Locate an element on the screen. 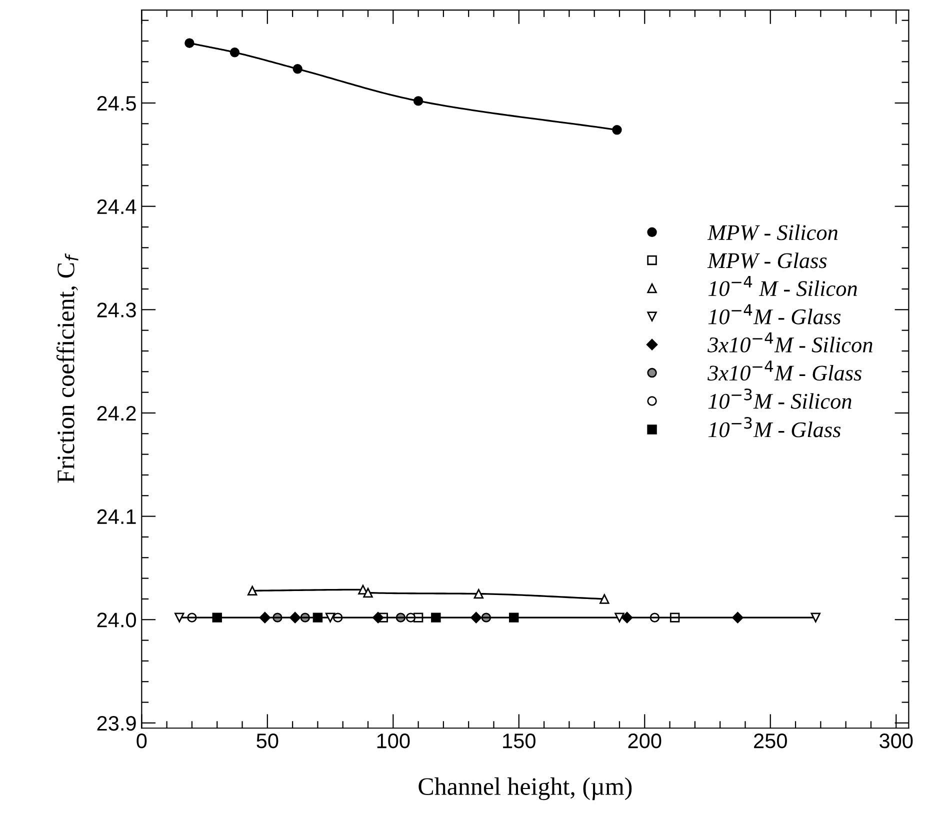 The height and width of the screenshot is (835, 932). legend-label: 10$^{−4}$M - Glass is located at coordinates (774, 314).